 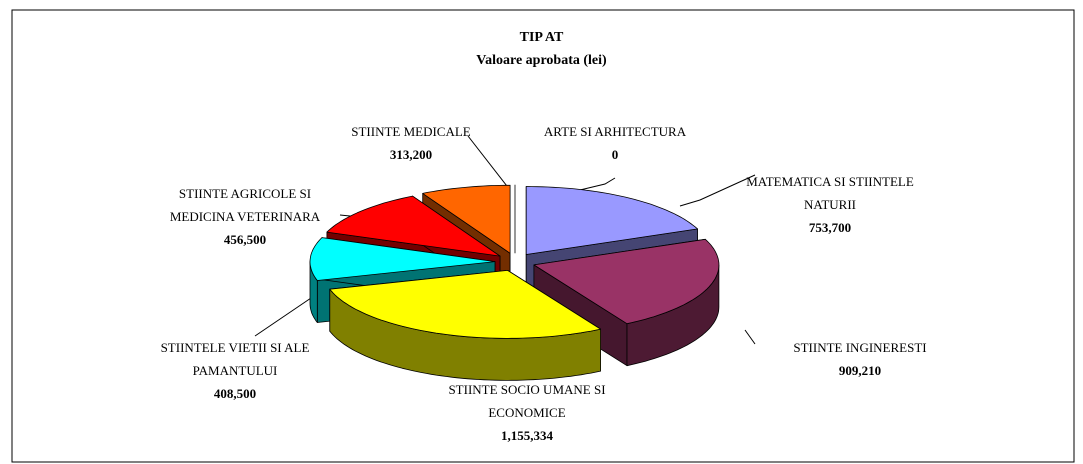 I want to click on slice-label: MATEMATICA SI STIINTELE NATURII 753,700, so click(x=830, y=204).